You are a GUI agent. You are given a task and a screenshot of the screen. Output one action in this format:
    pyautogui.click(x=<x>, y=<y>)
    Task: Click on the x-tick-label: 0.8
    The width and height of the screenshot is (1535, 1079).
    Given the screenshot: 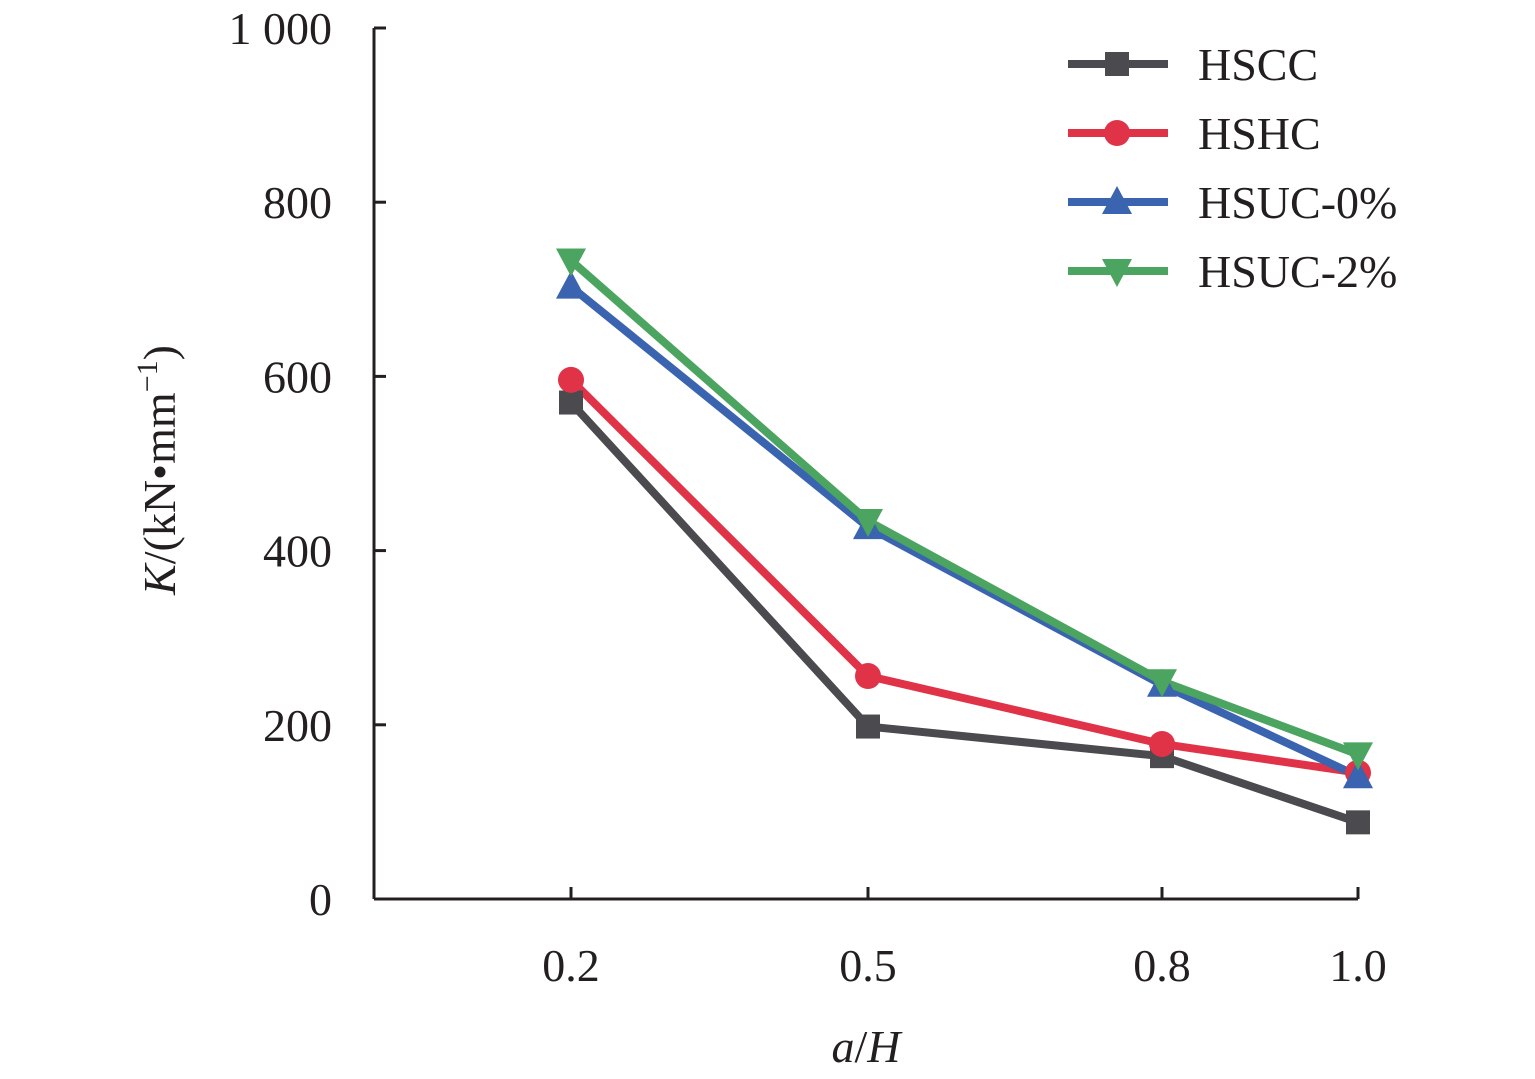 What is the action you would take?
    pyautogui.click(x=1162, y=965)
    